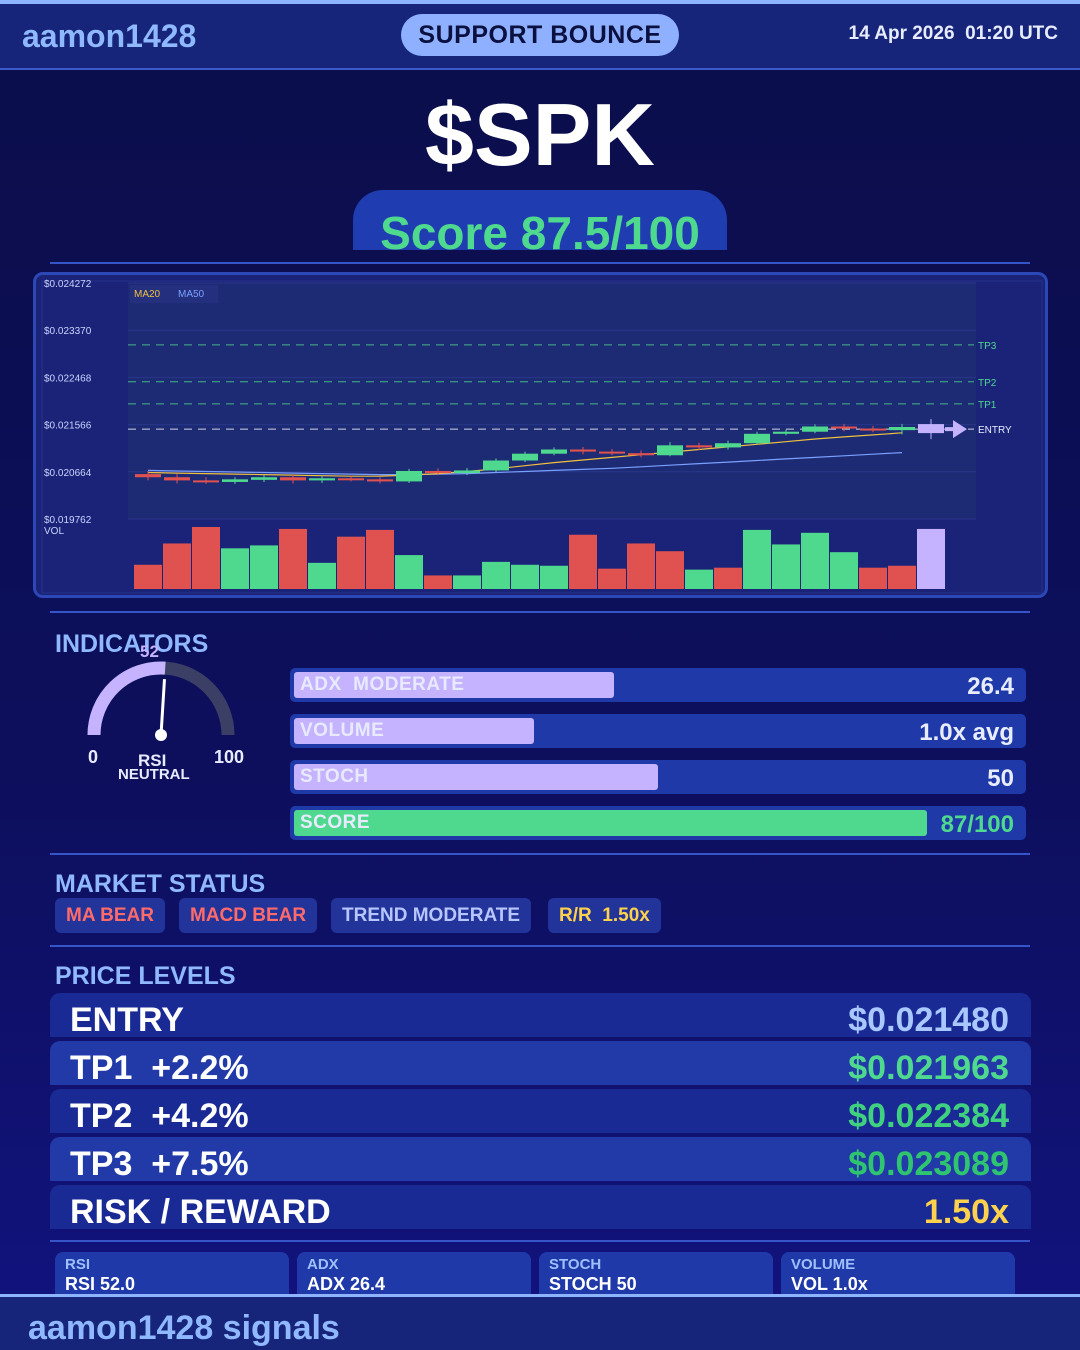 The height and width of the screenshot is (1350, 1080). I want to click on status-badge-trend: TREND MODERATE, so click(431, 915).